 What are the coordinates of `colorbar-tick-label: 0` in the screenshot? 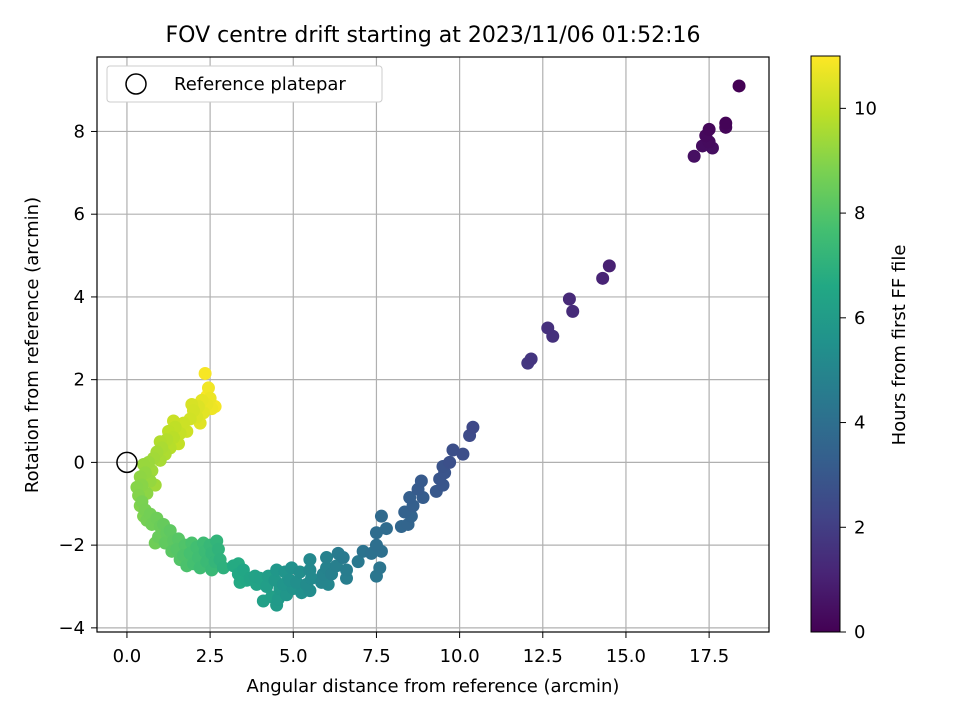 It's located at (859, 632).